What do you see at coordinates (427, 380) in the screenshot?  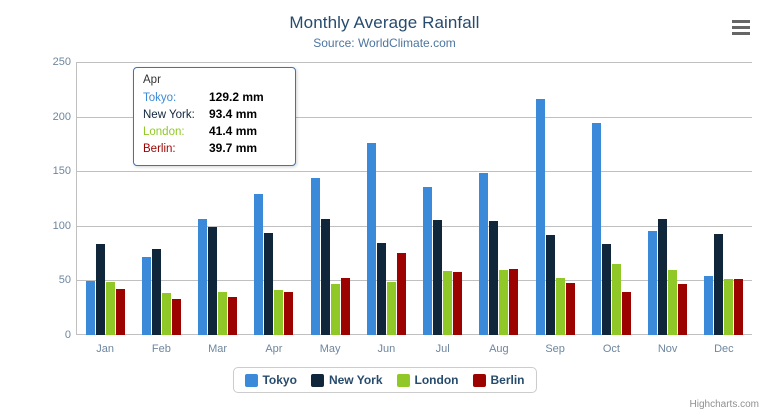 I see `legend-item-london: London` at bounding box center [427, 380].